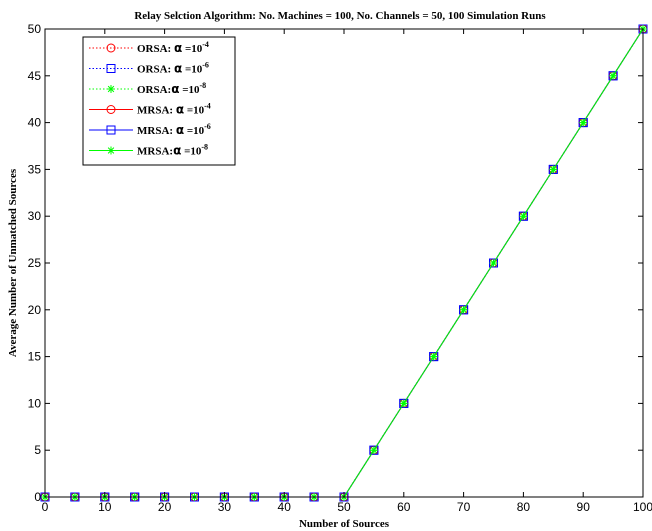 This screenshot has height=531, width=652. What do you see at coordinates (173, 68) in the screenshot?
I see `legend-label: ORSA: α =10-6` at bounding box center [173, 68].